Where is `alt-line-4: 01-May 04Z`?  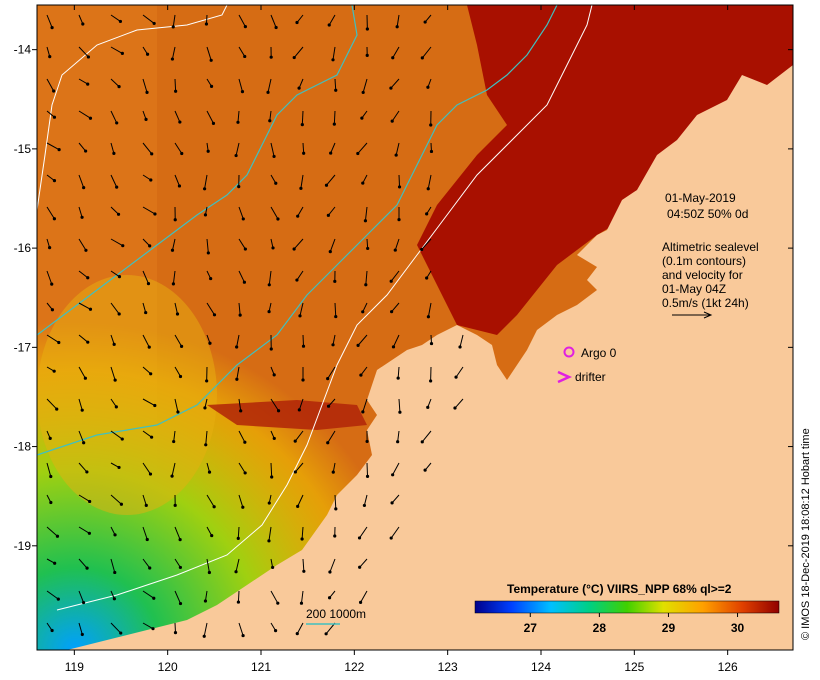
alt-line-4: 01-May 04Z is located at coordinates (694, 289).